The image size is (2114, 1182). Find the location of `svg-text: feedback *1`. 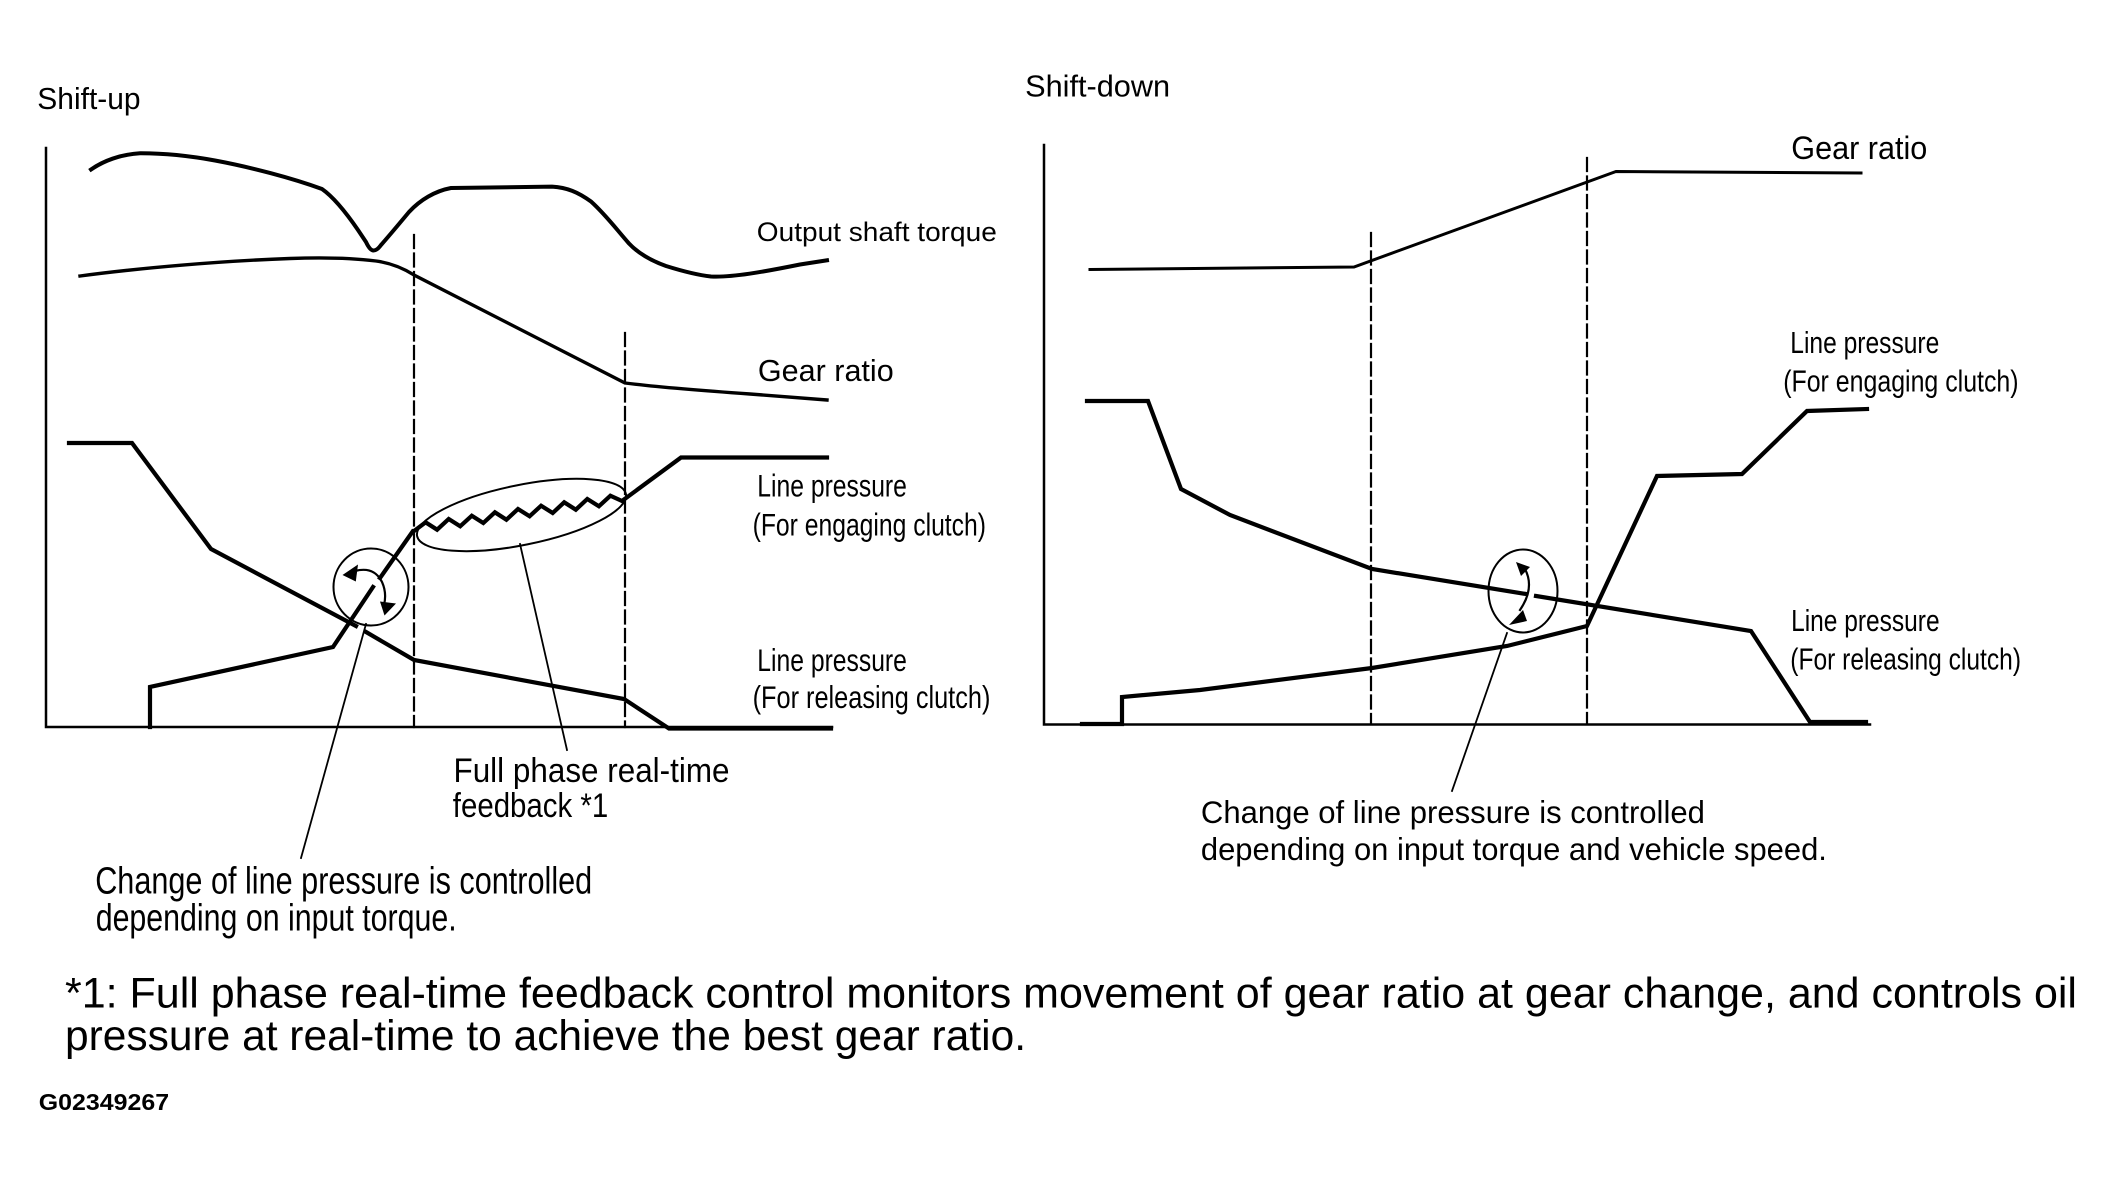

svg-text: feedback *1 is located at coordinates (530, 806).